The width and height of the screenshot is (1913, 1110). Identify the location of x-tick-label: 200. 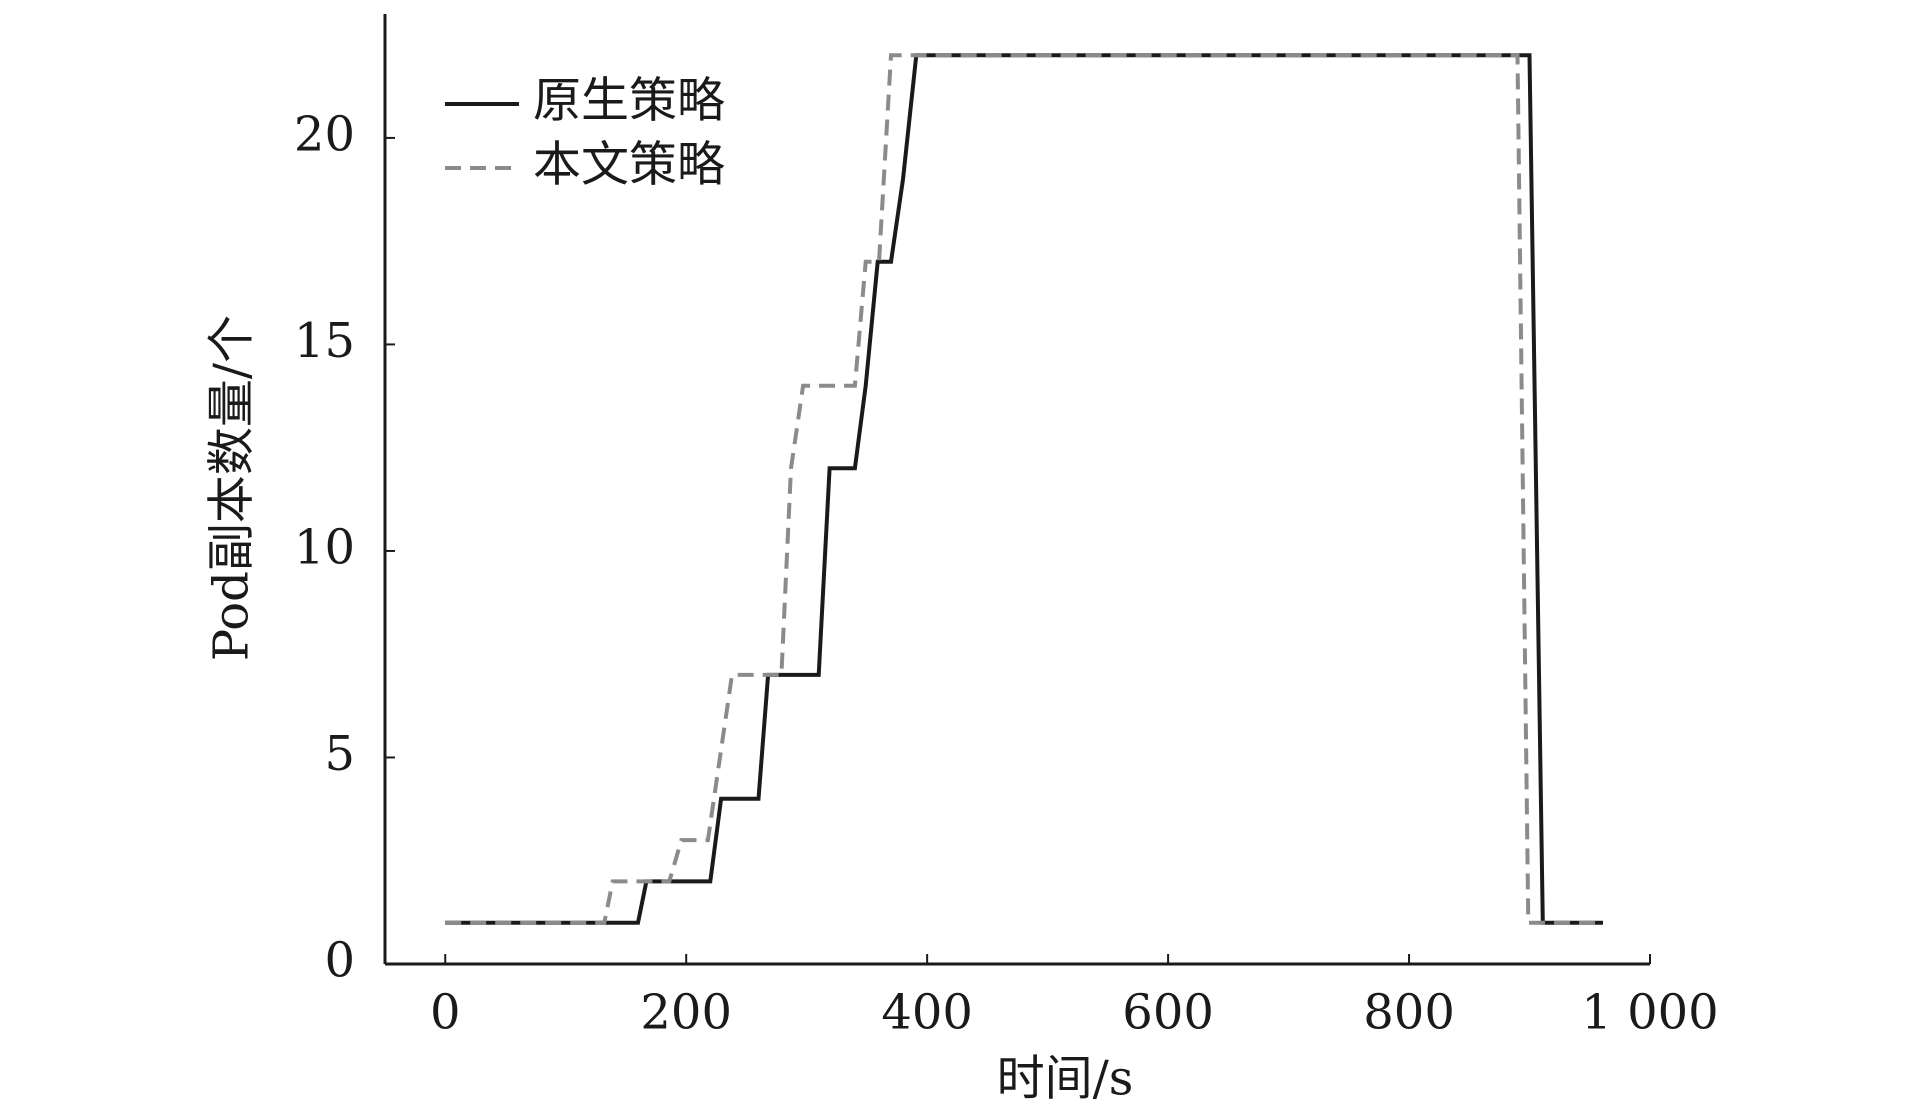
(686, 1013).